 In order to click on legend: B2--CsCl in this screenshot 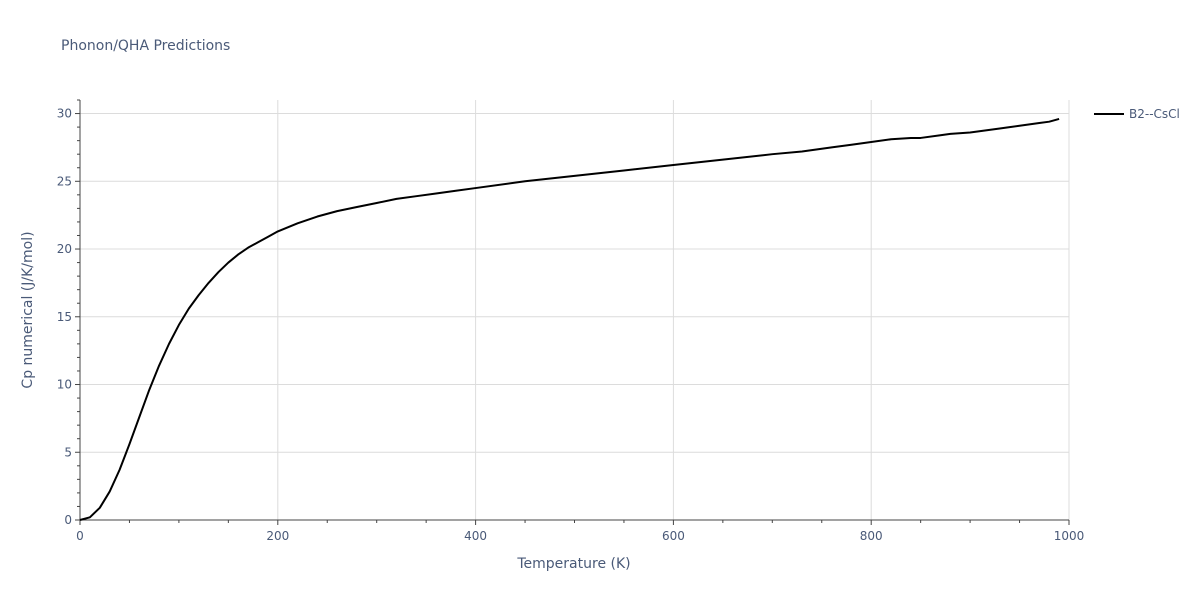, I will do `click(1137, 114)`.